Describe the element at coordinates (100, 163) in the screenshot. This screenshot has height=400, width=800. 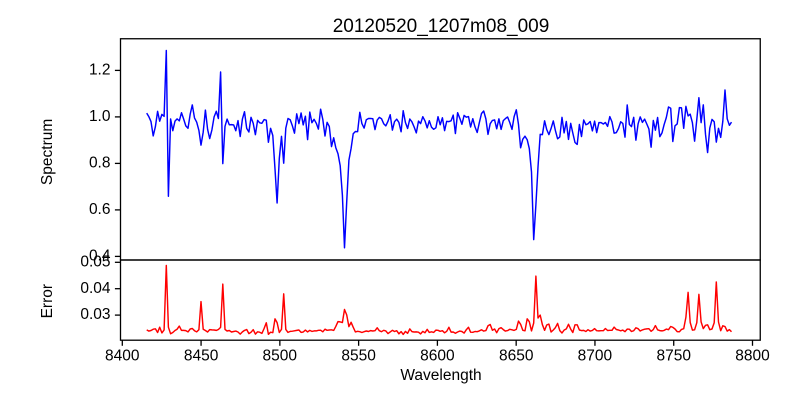
I see `svg-text: 0.8` at that location.